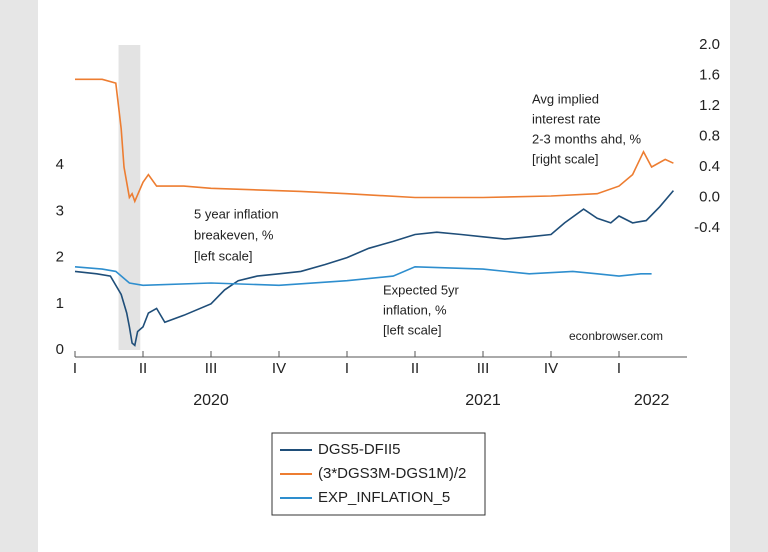 This screenshot has height=552, width=768. What do you see at coordinates (709, 105) in the screenshot?
I see `y2-tick-label: 1.2` at bounding box center [709, 105].